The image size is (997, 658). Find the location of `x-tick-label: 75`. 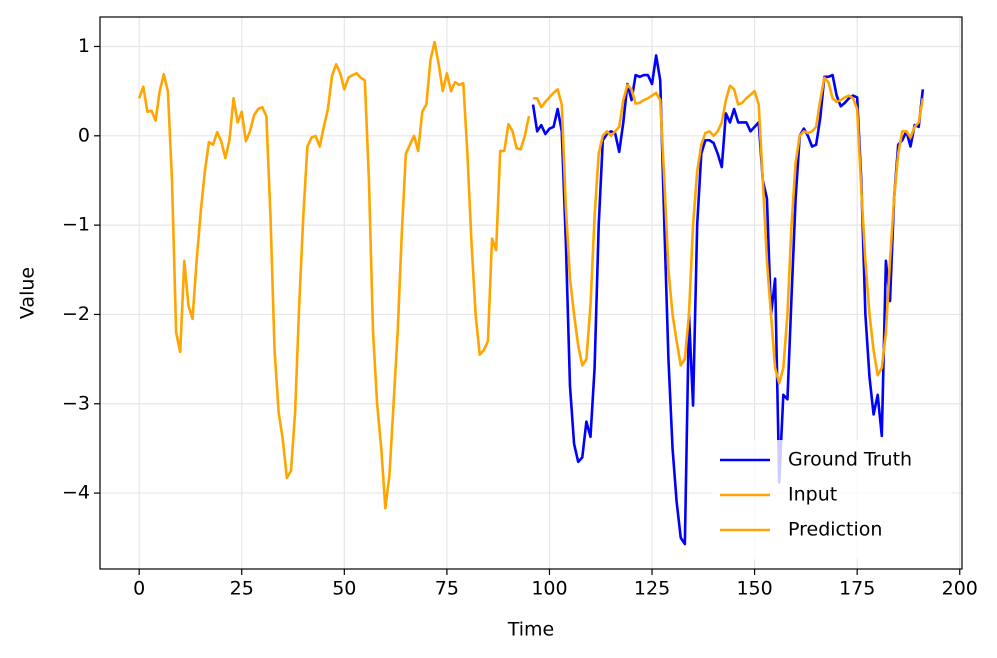

x-tick-label: 75 is located at coordinates (447, 589).